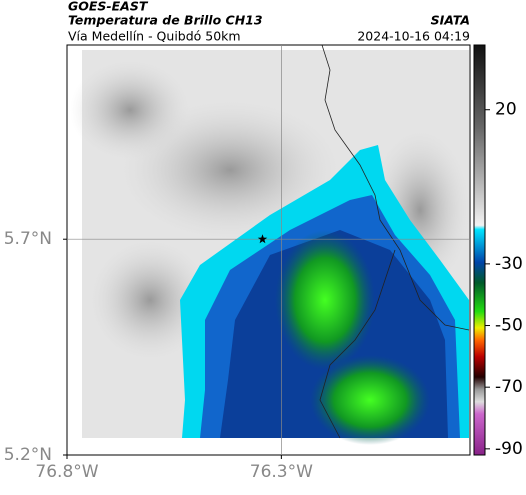 The width and height of the screenshot is (526, 495). I want to click on subtitle: Vía Medellín - Quibdó 50km, so click(154, 36).